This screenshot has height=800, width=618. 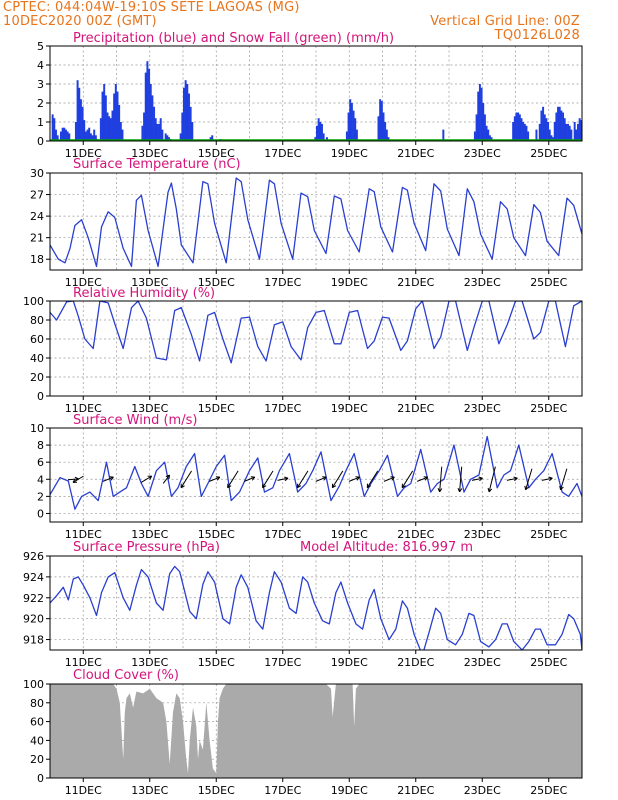 What do you see at coordinates (282, 534) in the screenshot?
I see `wind-xtick-label: 17DEC` at bounding box center [282, 534].